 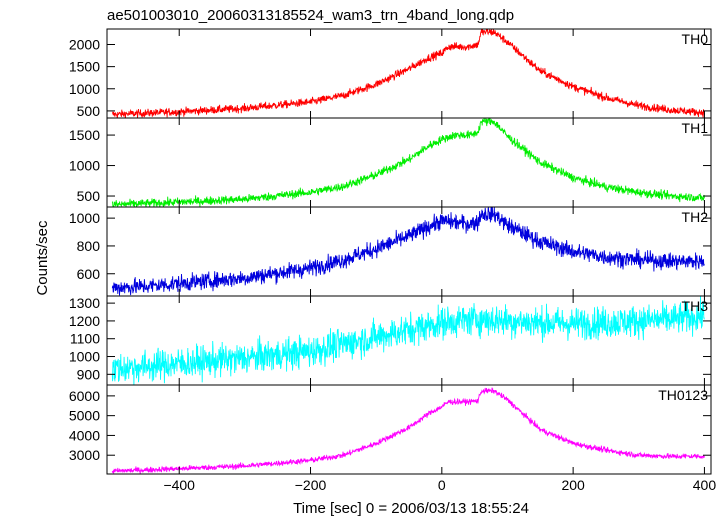 What do you see at coordinates (84, 321) in the screenshot?
I see `y-tick-label: 1200` at bounding box center [84, 321].